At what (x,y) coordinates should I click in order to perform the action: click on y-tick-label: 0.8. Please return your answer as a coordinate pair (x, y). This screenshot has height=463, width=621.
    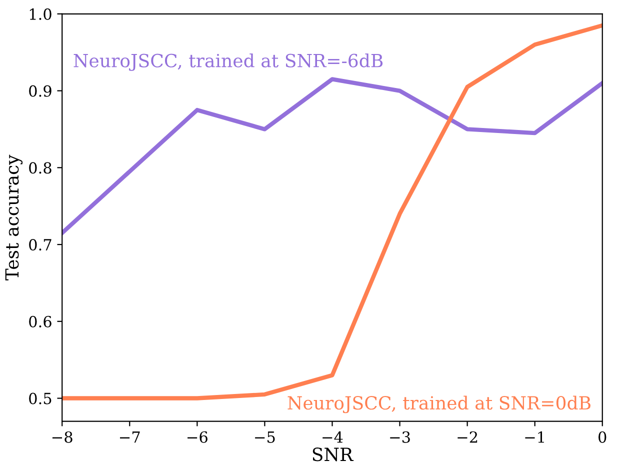
    Looking at the image, I should click on (40, 168).